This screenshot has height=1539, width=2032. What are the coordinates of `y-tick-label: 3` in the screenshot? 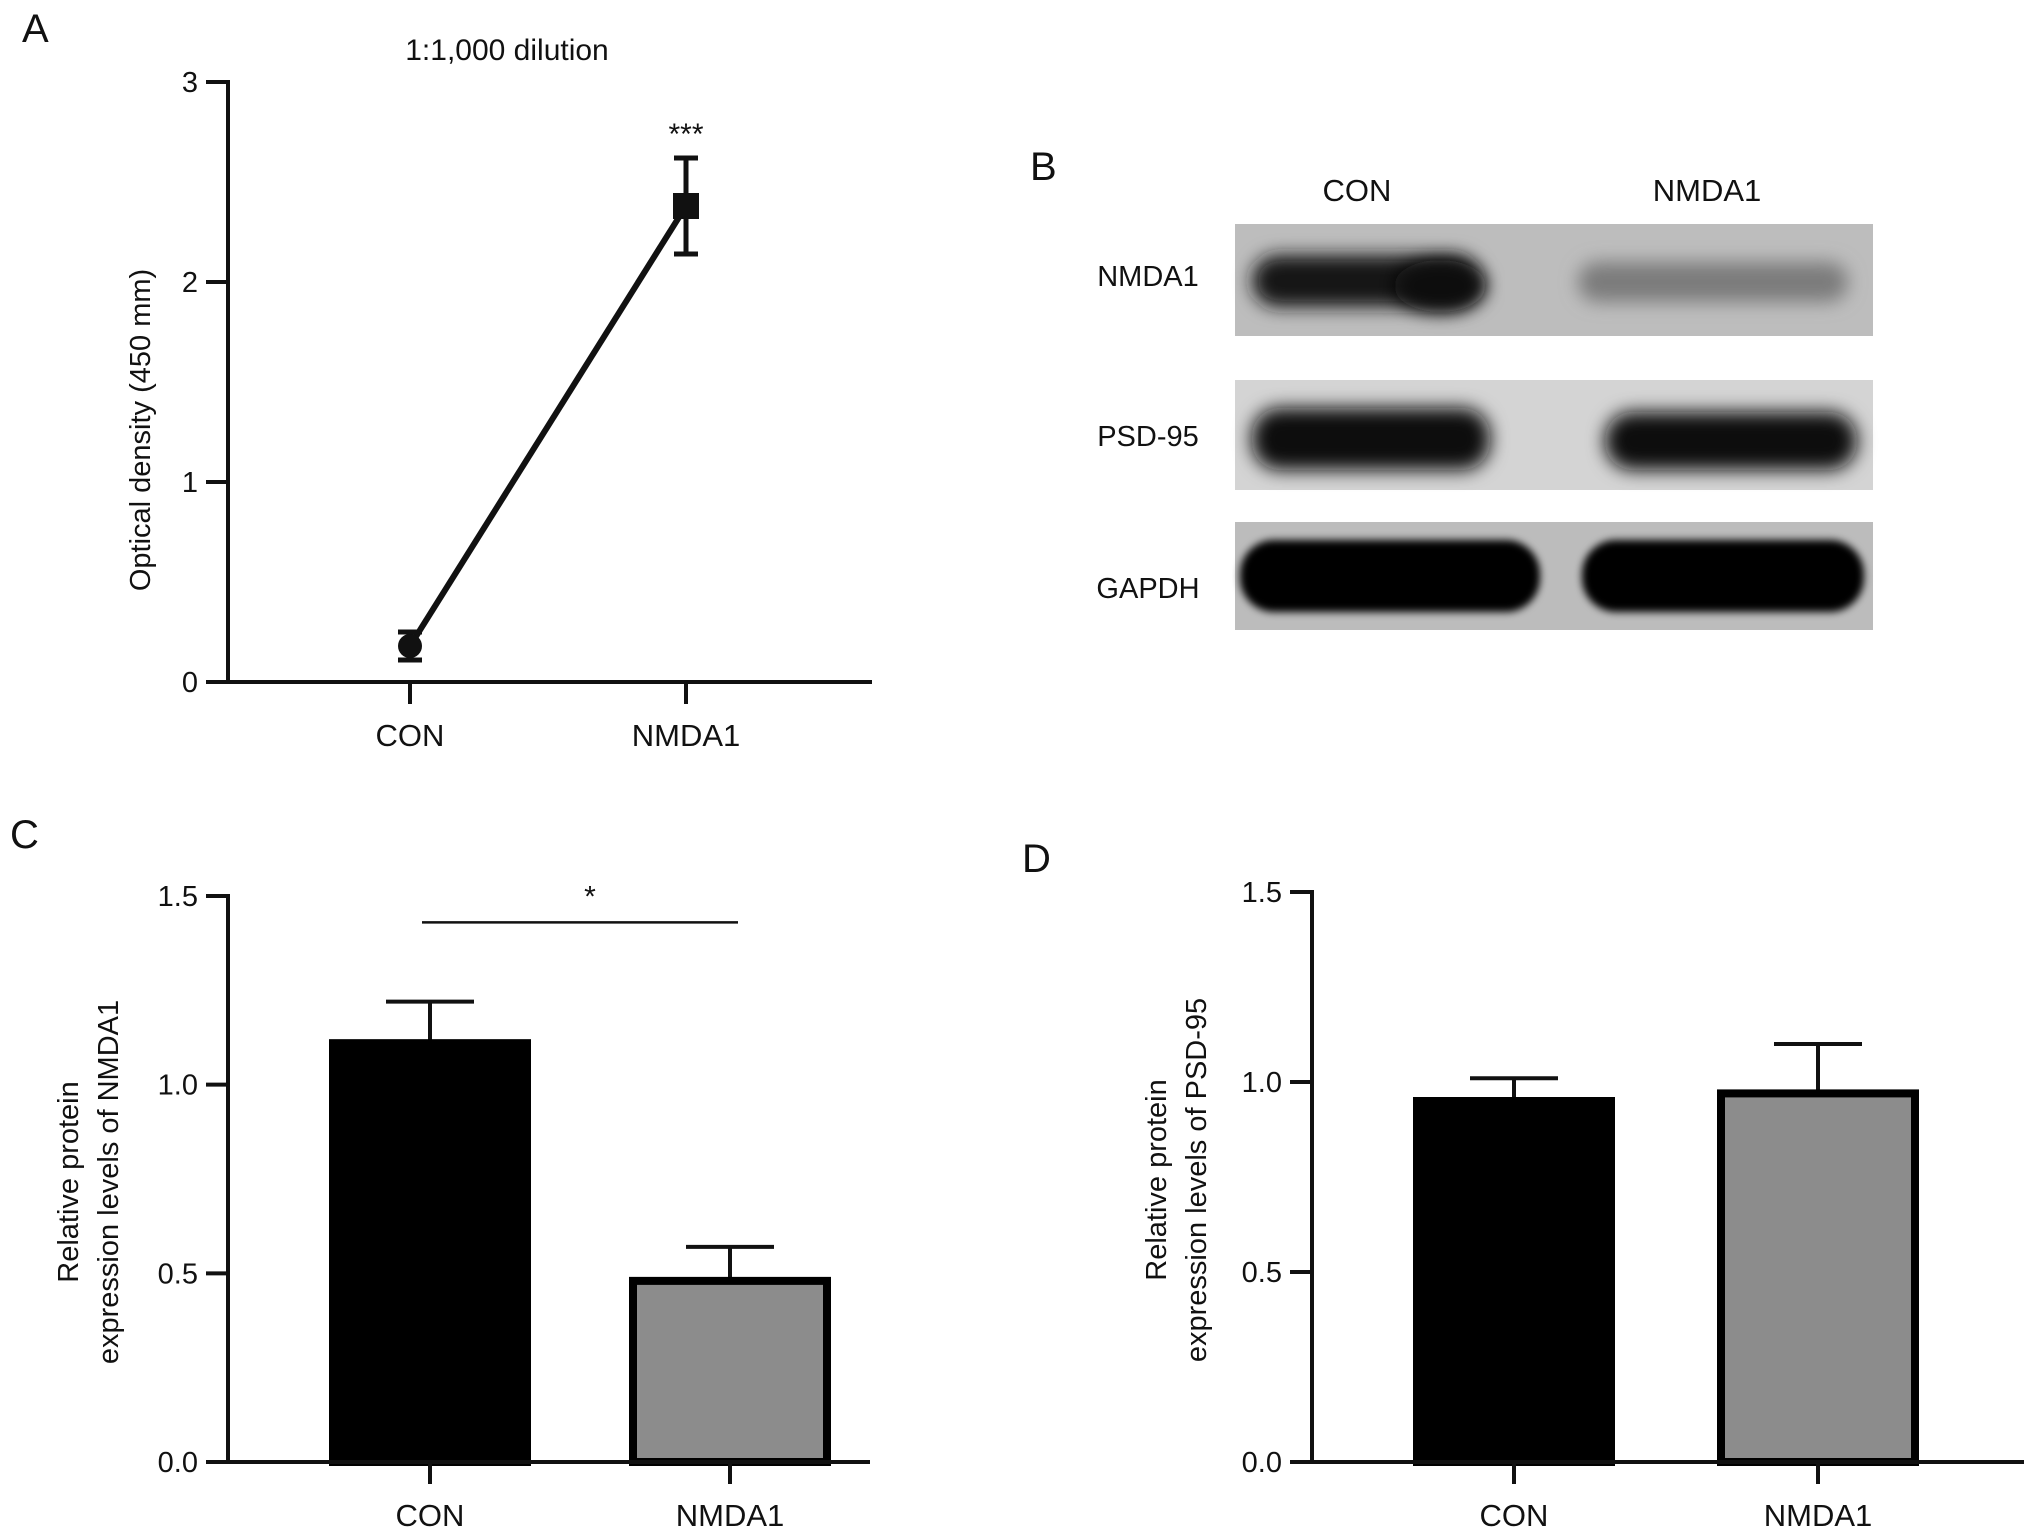 It's located at (190, 83).